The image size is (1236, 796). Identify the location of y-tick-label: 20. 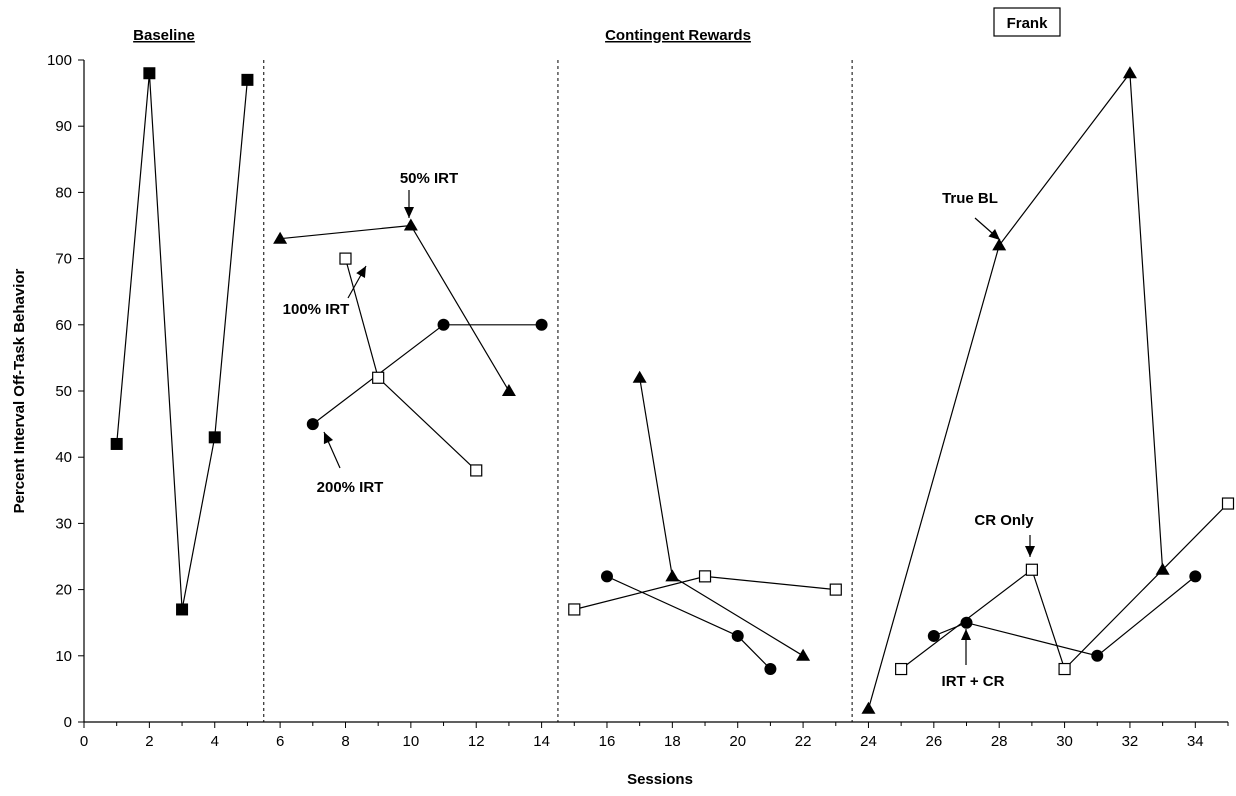
(63, 590).